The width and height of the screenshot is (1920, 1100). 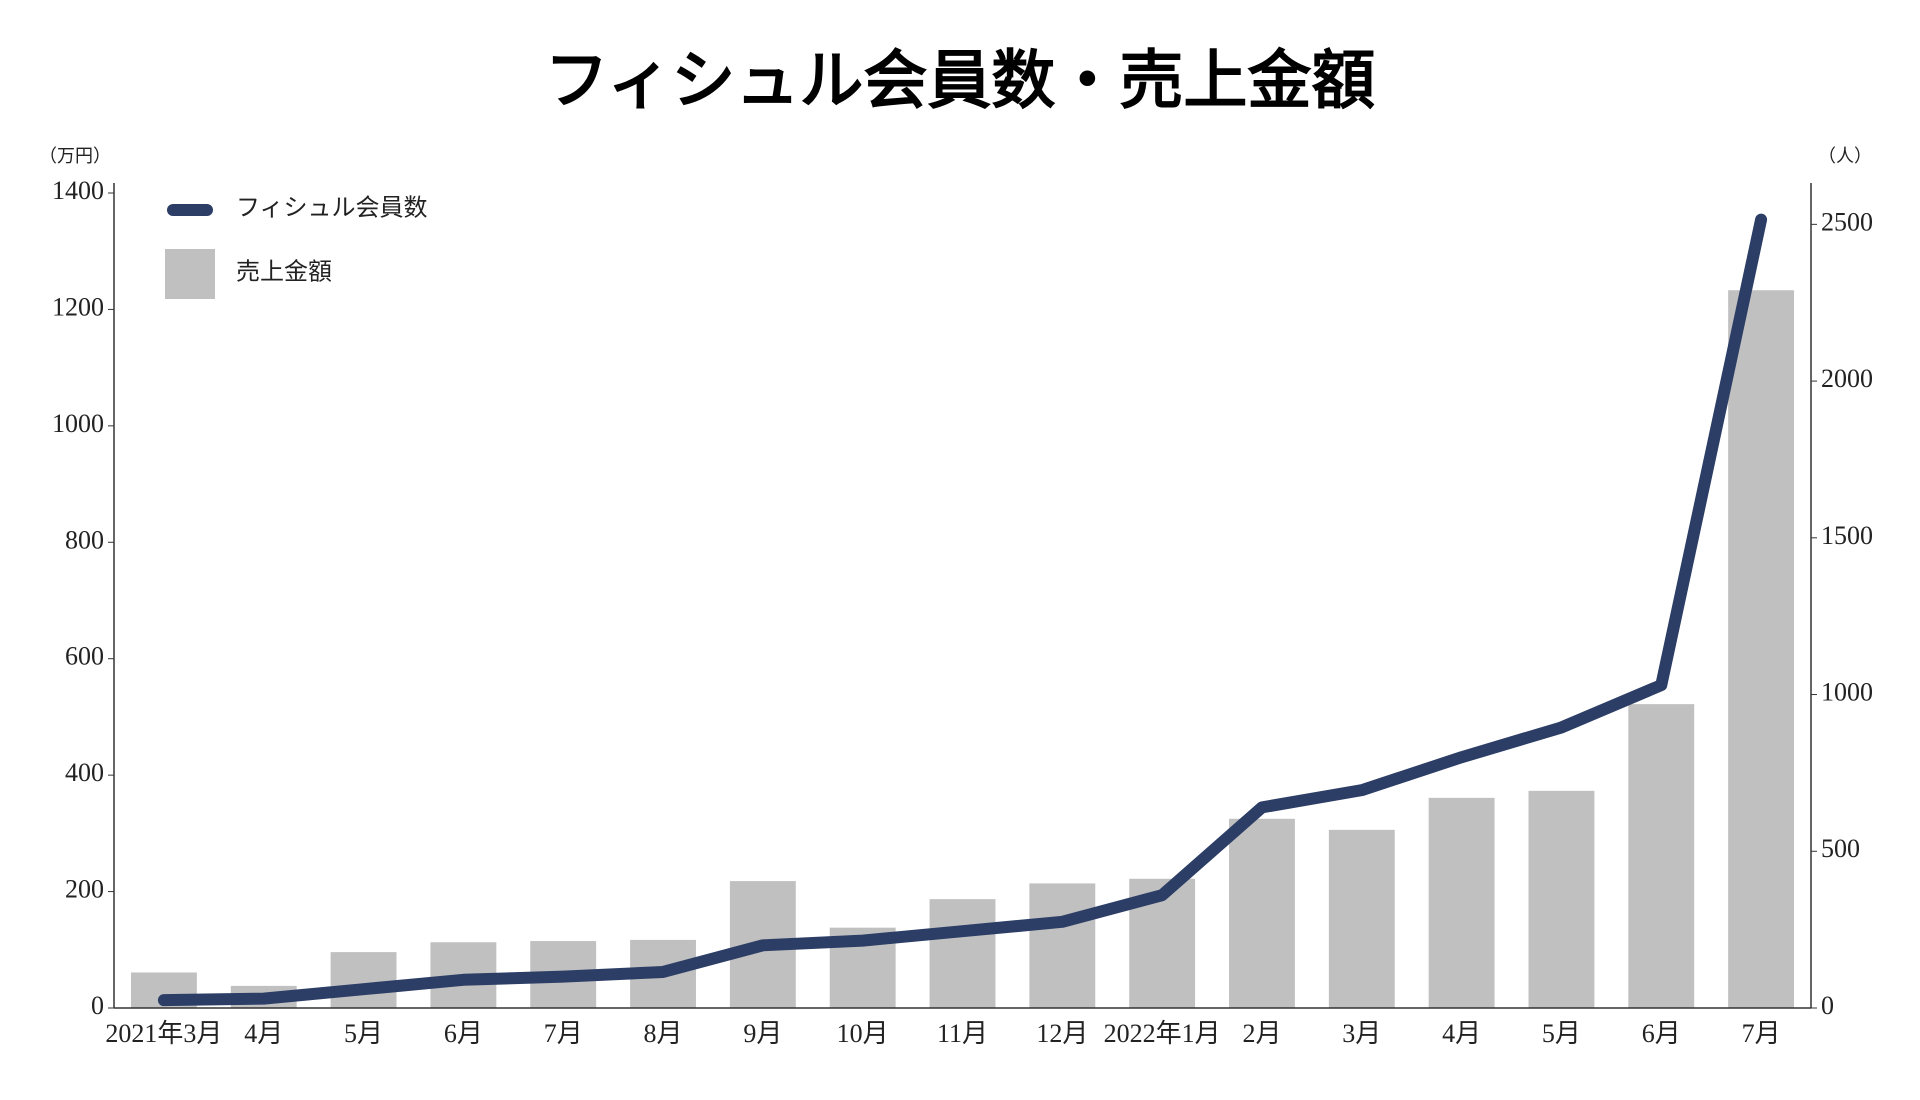 What do you see at coordinates (84, 889) in the screenshot?
I see `y-tick-label: 200` at bounding box center [84, 889].